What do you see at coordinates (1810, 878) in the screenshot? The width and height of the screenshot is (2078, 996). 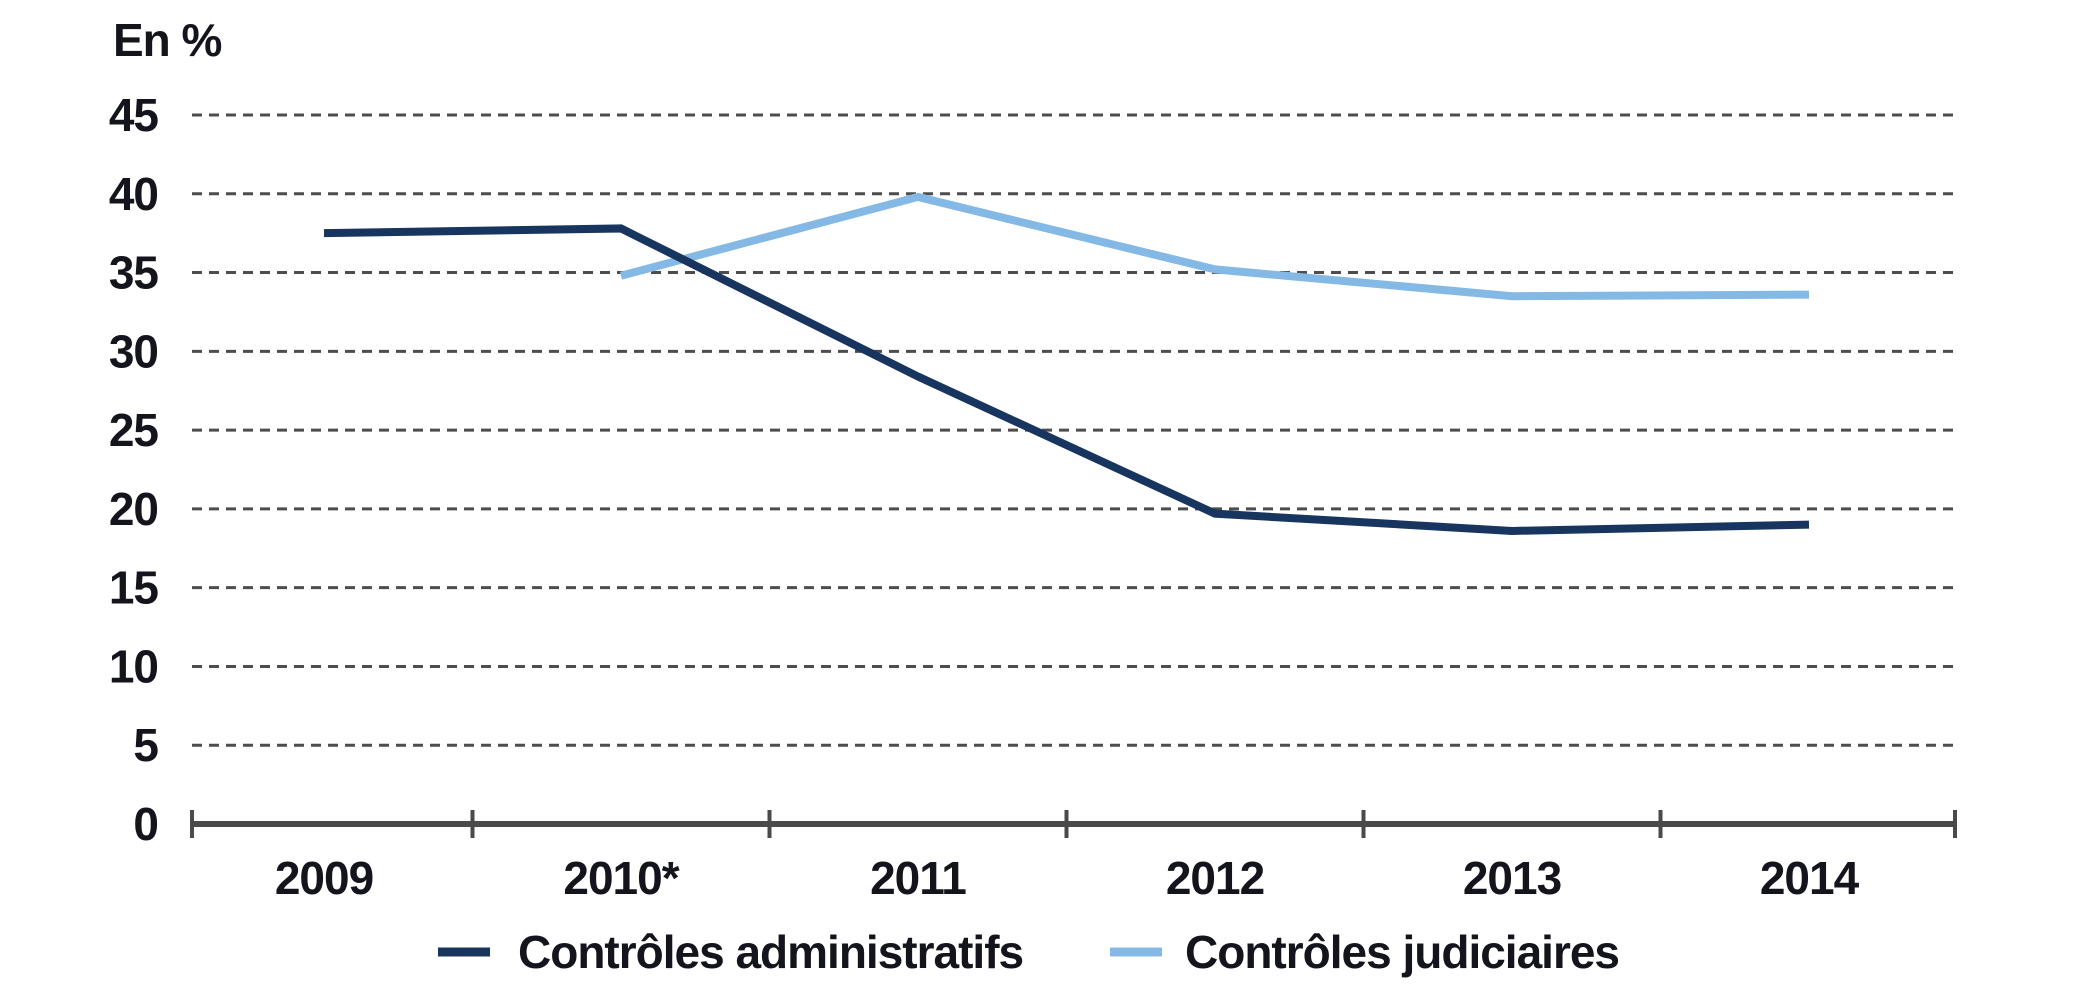 I see `x-tick-label-2014: 2014` at bounding box center [1810, 878].